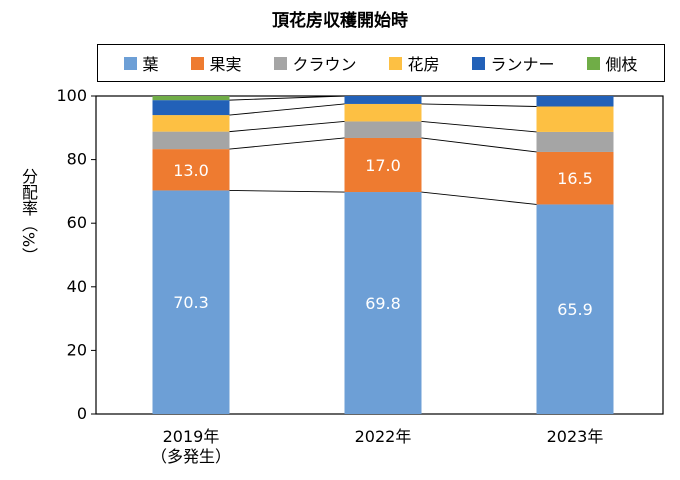 This screenshot has height=480, width=680. What do you see at coordinates (575, 436) in the screenshot?
I see `x-tick-label-2-0: 2023年` at bounding box center [575, 436].